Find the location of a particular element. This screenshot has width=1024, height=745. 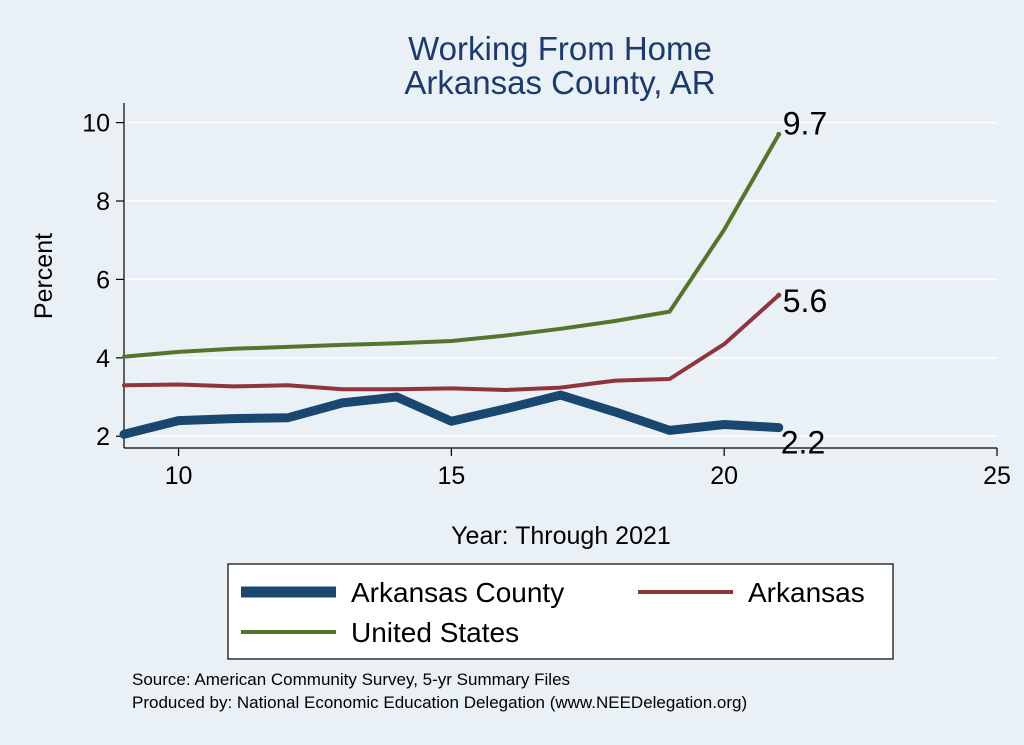

legend-label-arkansas-county: Arkansas County is located at coordinates (457, 592).